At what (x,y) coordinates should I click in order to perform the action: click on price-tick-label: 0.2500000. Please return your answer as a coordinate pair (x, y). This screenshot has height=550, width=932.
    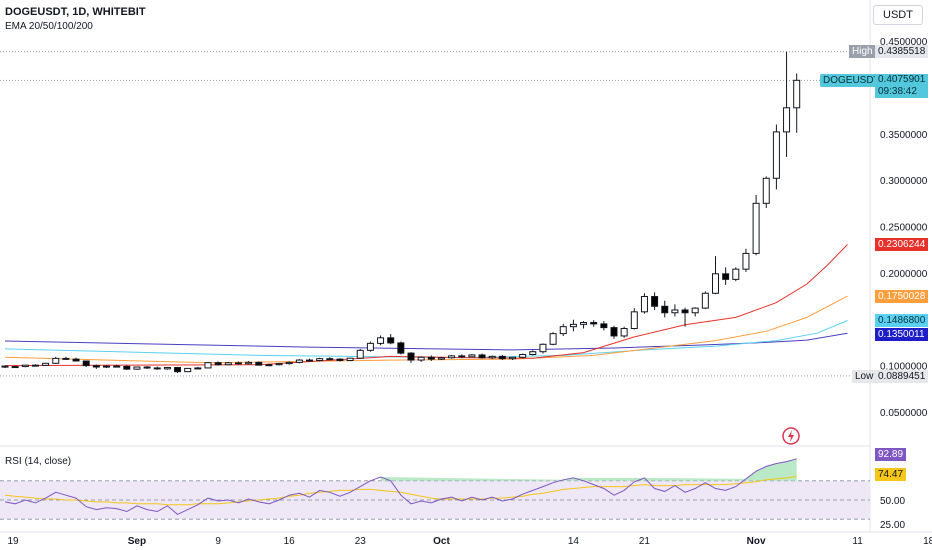
    Looking at the image, I should click on (904, 228).